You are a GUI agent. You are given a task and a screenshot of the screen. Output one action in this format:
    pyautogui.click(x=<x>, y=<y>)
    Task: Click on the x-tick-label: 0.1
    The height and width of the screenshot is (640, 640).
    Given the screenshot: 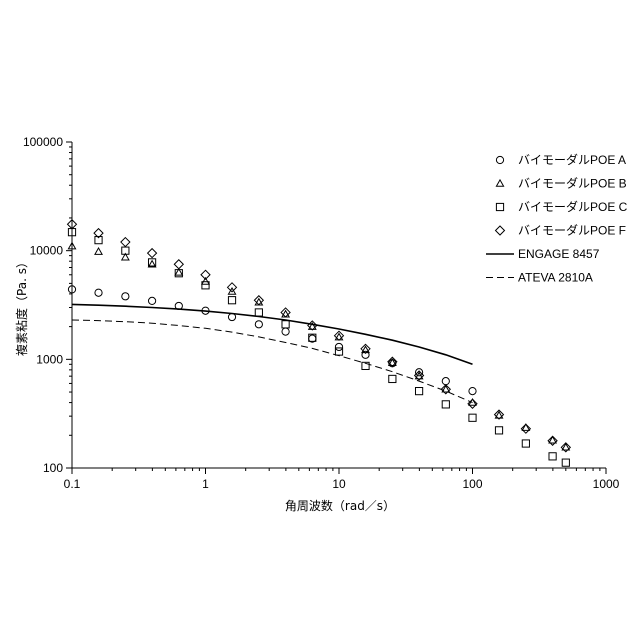 What is the action you would take?
    pyautogui.click(x=72, y=484)
    